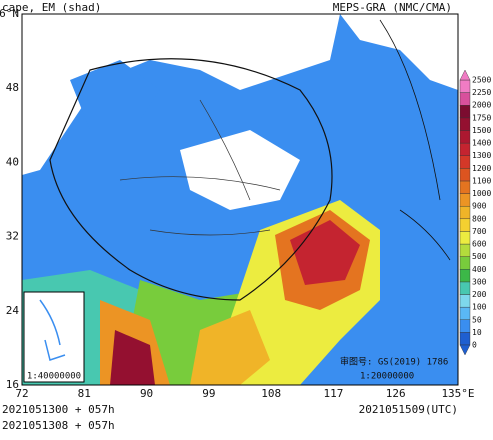 This screenshot has width=493, height=440. What do you see at coordinates (479, 269) in the screenshot?
I see `colorbar-label: 400` at bounding box center [479, 269].